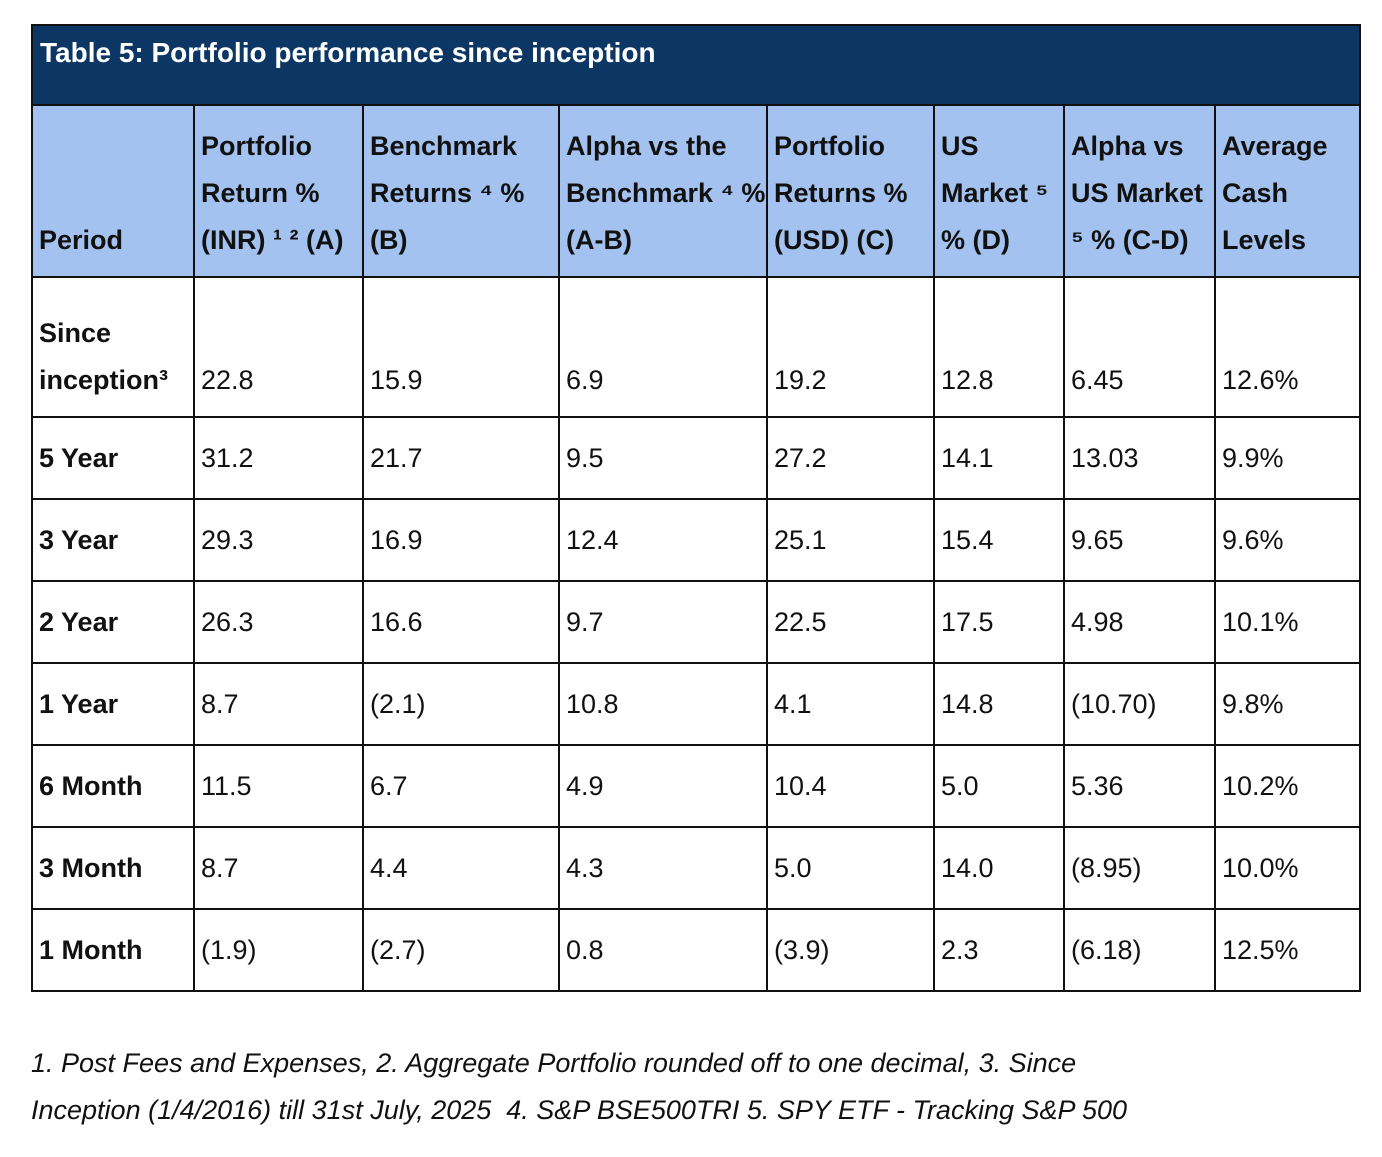  I want to click on cell-portfolio-return-inr: 31.2, so click(278, 458).